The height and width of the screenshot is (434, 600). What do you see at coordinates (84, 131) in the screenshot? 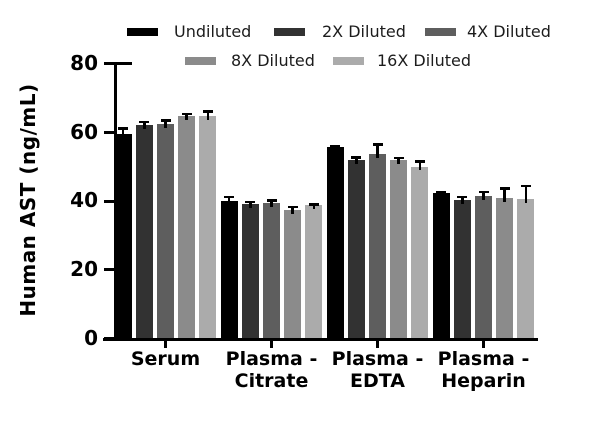
I see `y-tick-label: 60` at bounding box center [84, 131].